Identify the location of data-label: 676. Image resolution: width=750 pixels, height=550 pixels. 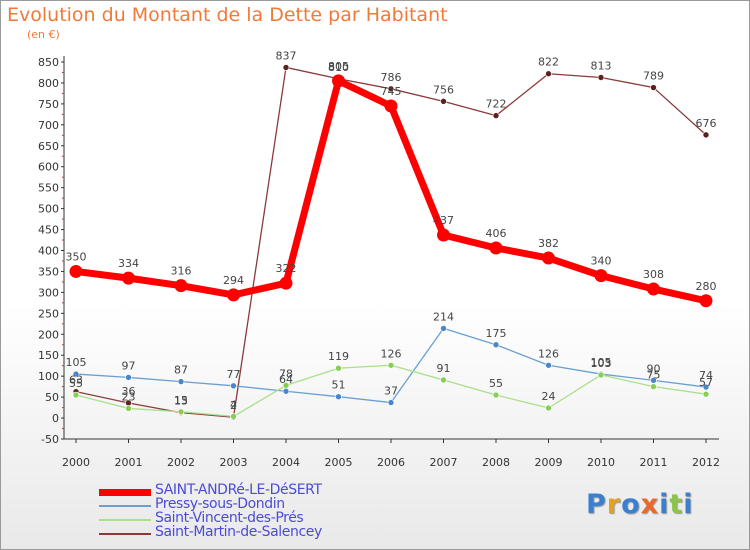
(706, 123).